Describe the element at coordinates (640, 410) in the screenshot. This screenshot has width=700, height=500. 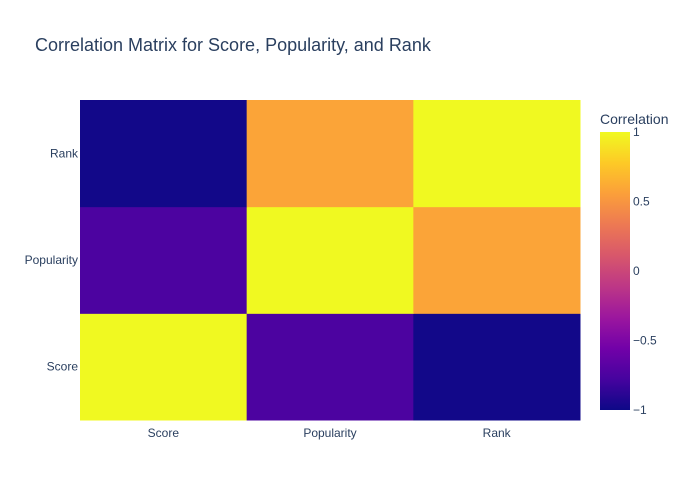
I see `colorbar-tick-label: −1` at that location.